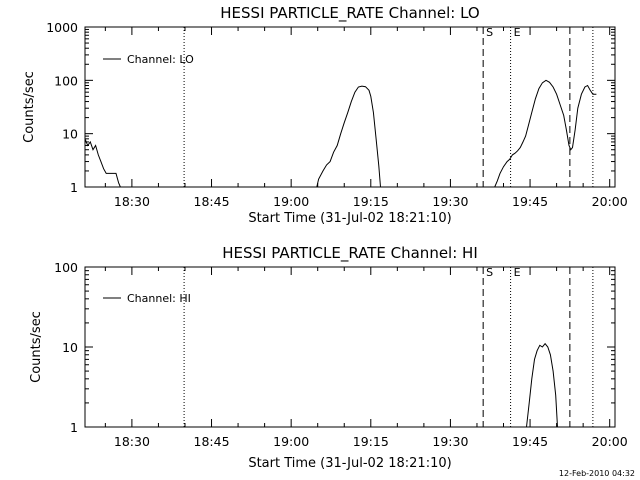 This screenshot has width=640, height=480. What do you see at coordinates (212, 201) in the screenshot?
I see `plot-lo-xtick-label: 18:45` at bounding box center [212, 201].